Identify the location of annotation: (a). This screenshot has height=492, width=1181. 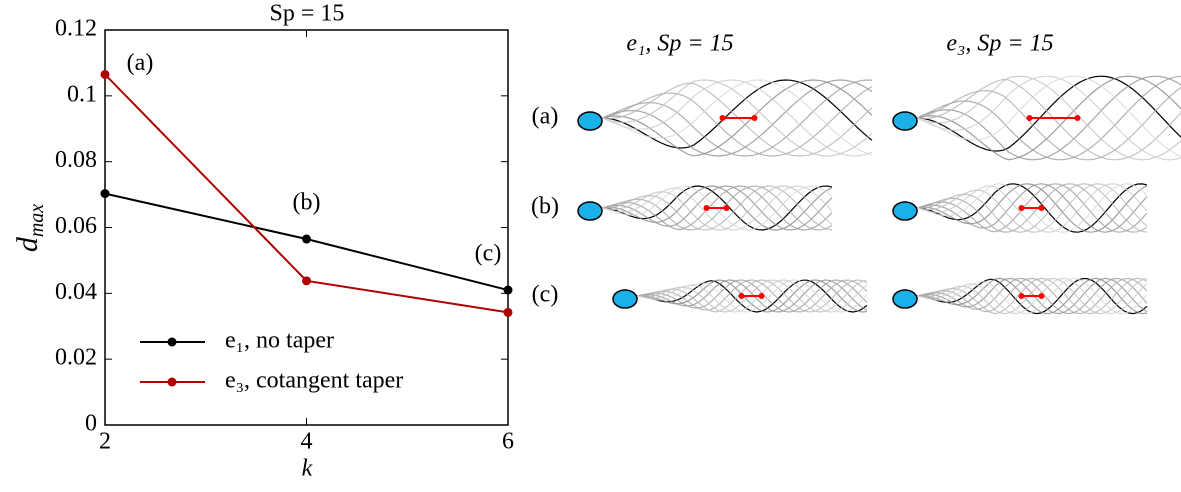
(140, 63).